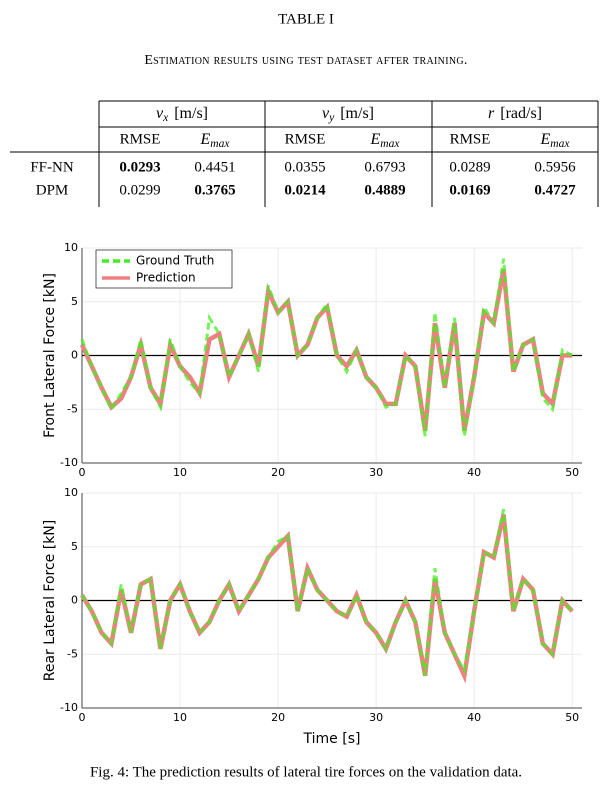 The image size is (613, 799). I want to click on table-cell: 0.6793, so click(384, 167).